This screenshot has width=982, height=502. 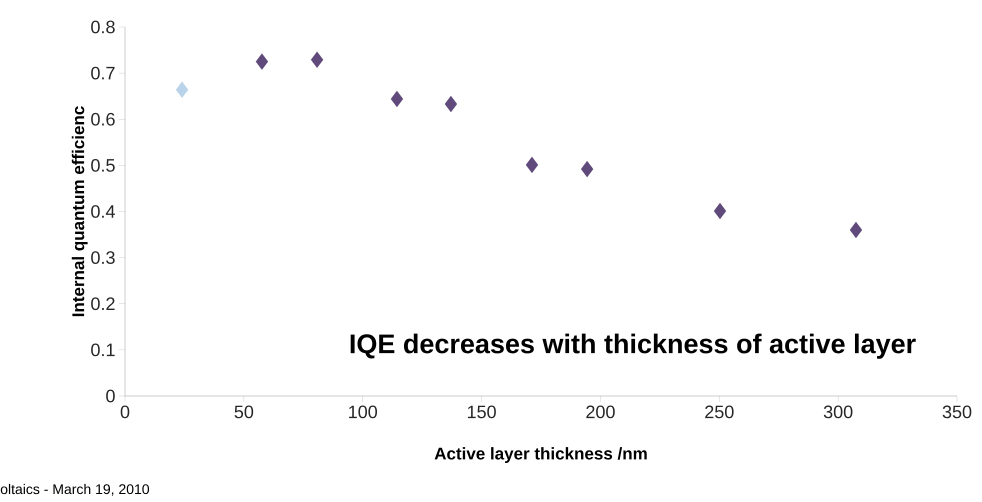 What do you see at coordinates (103, 350) in the screenshot?
I see `y-tick-label: 0.1` at bounding box center [103, 350].